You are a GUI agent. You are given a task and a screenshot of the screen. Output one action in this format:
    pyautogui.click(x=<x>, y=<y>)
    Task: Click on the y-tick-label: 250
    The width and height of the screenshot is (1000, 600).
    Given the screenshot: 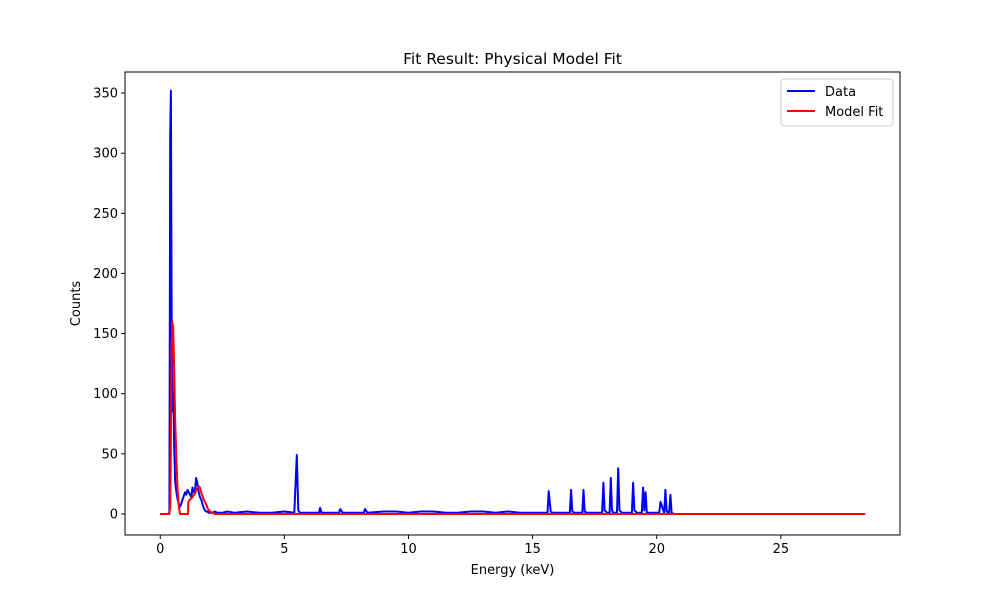 What is the action you would take?
    pyautogui.click(x=105, y=214)
    